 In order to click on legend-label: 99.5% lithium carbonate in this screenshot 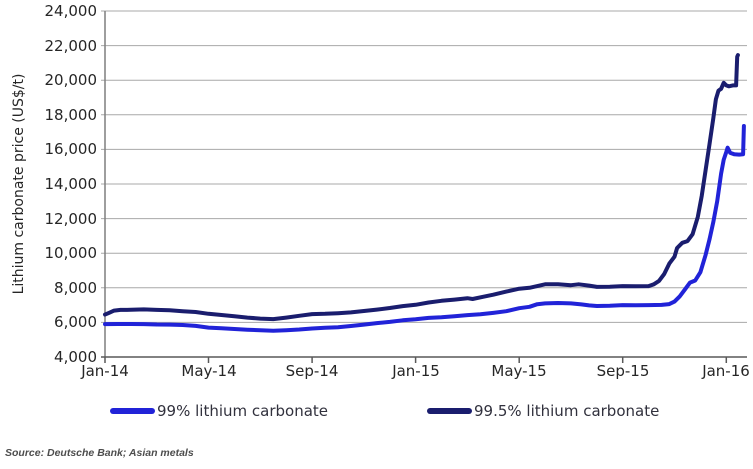, I will do `click(567, 411)`.